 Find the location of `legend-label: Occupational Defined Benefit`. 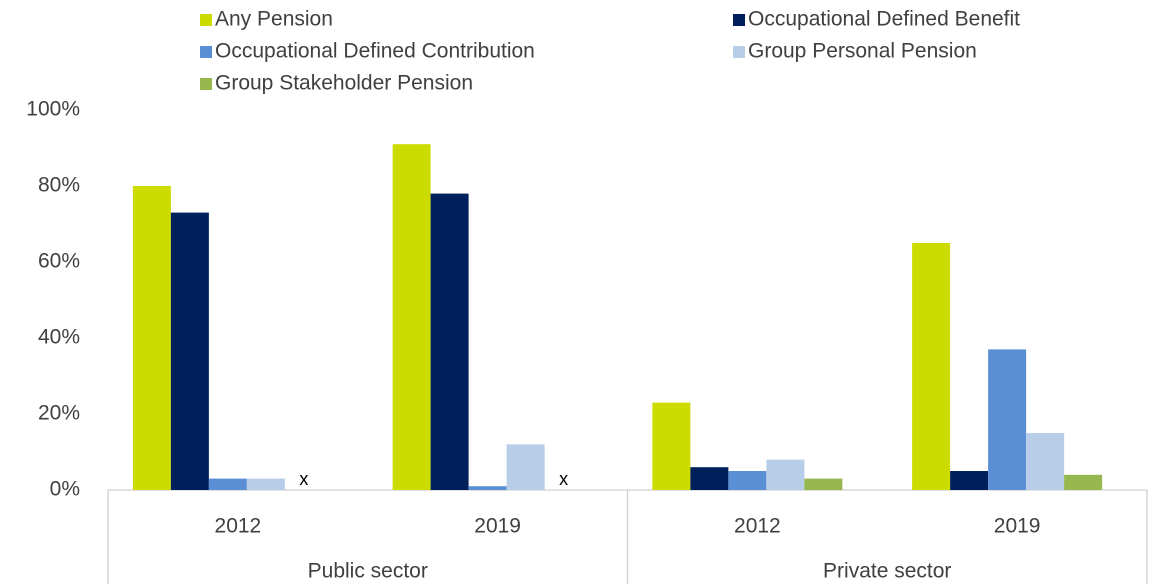

legend-label: Occupational Defined Benefit is located at coordinates (884, 19).